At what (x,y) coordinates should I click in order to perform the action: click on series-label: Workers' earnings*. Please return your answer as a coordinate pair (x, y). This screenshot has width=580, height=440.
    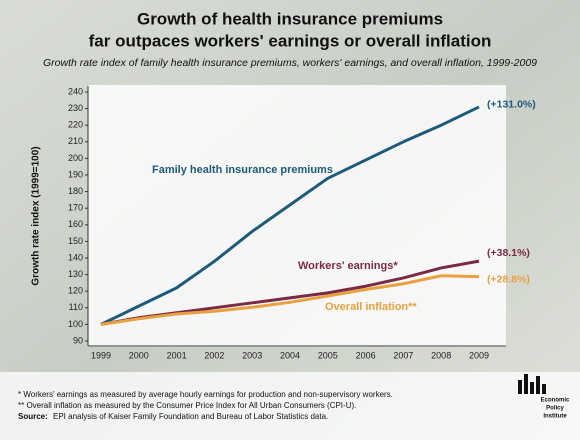
    Looking at the image, I should click on (348, 266).